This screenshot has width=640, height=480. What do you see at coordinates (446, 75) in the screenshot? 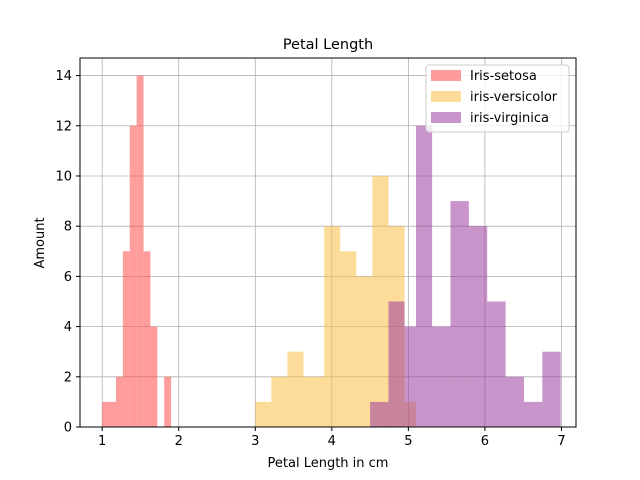
I see `legend-swatch-setosa` at bounding box center [446, 75].